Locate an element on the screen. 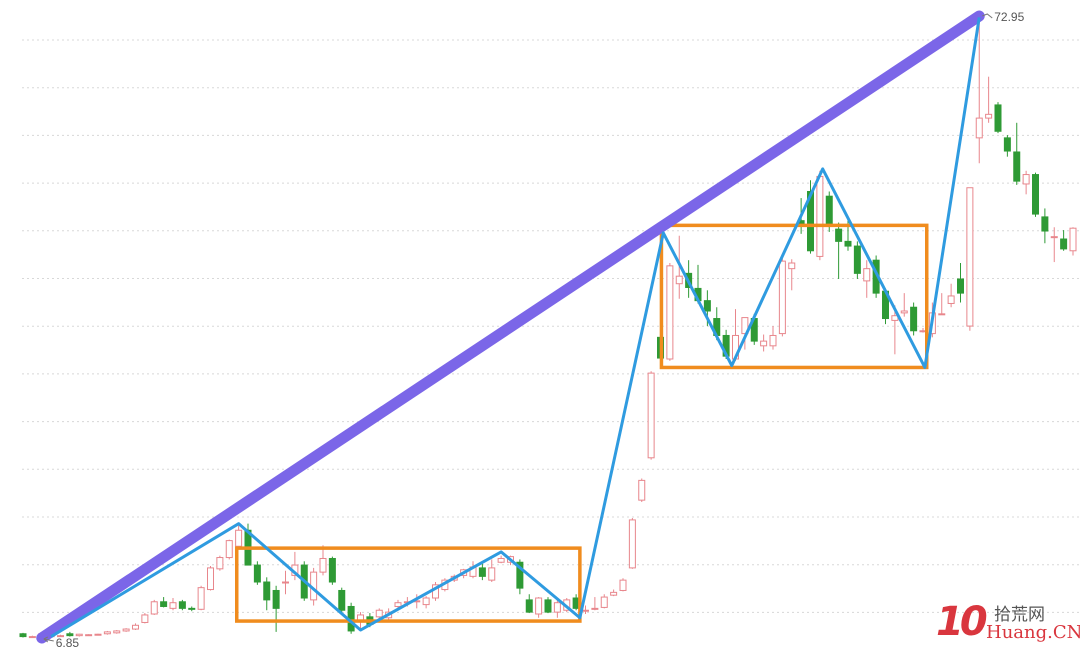  watermark-site-cn: 拾荒网 is located at coordinates (1019, 615).